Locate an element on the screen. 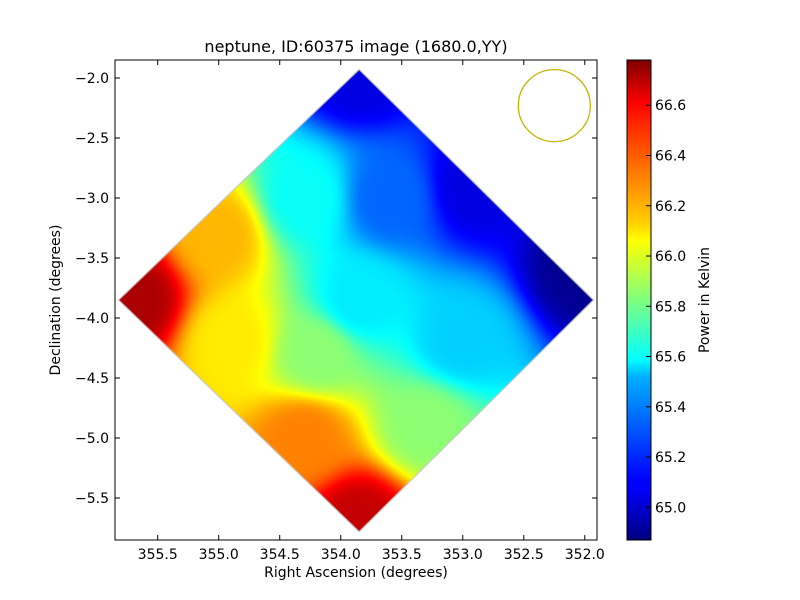  x-tick-label: 352.0 is located at coordinates (585, 555).